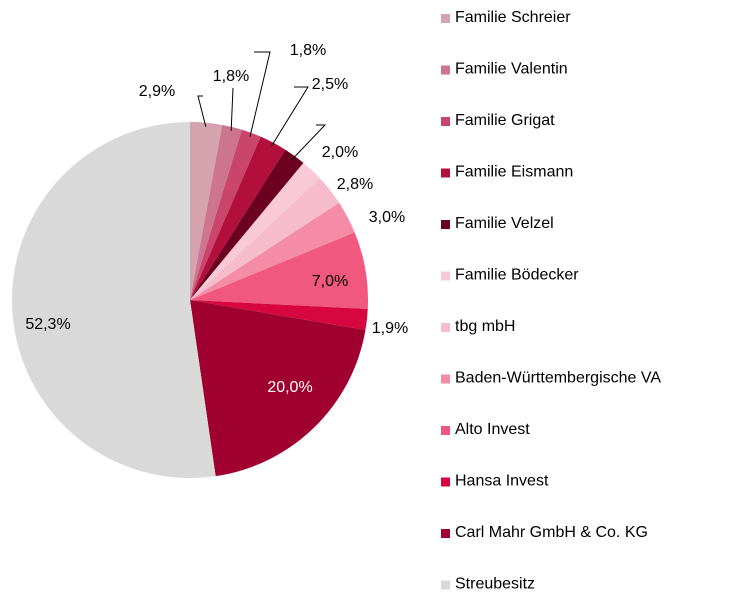 Image resolution: width=750 pixels, height=598 pixels. What do you see at coordinates (505, 120) in the screenshot?
I see `legend-label: Familie Grigat` at bounding box center [505, 120].